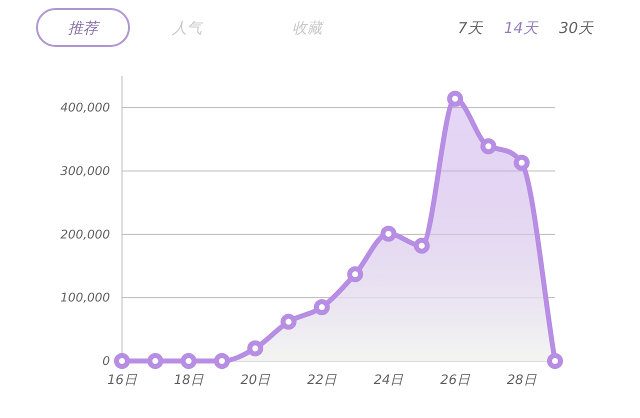 This screenshot has width=640, height=418. Describe the element at coordinates (189, 380) in the screenshot. I see `x-tick-label: 18日` at that location.